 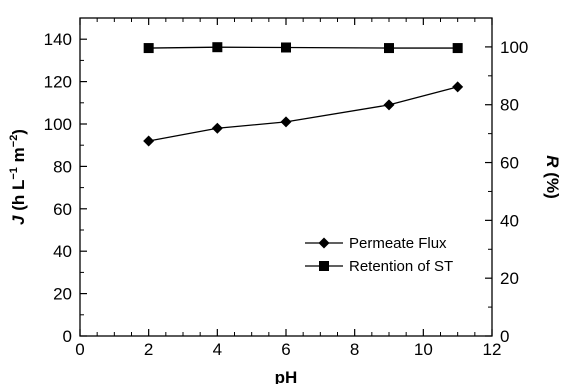 I want to click on left-y-tick-label: 20, so click(x=62, y=294).